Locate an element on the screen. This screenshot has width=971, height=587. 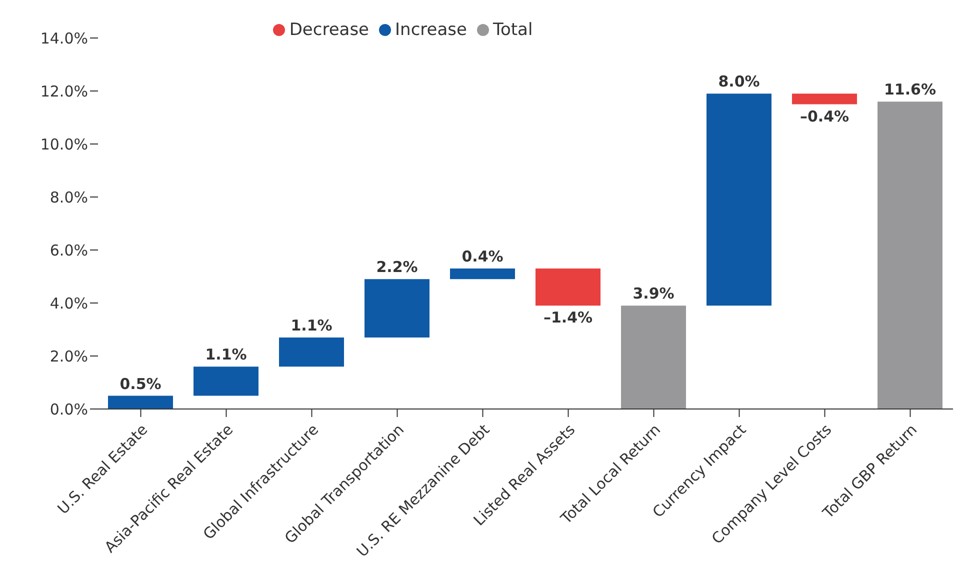
data-label: 2.2% is located at coordinates (397, 267).